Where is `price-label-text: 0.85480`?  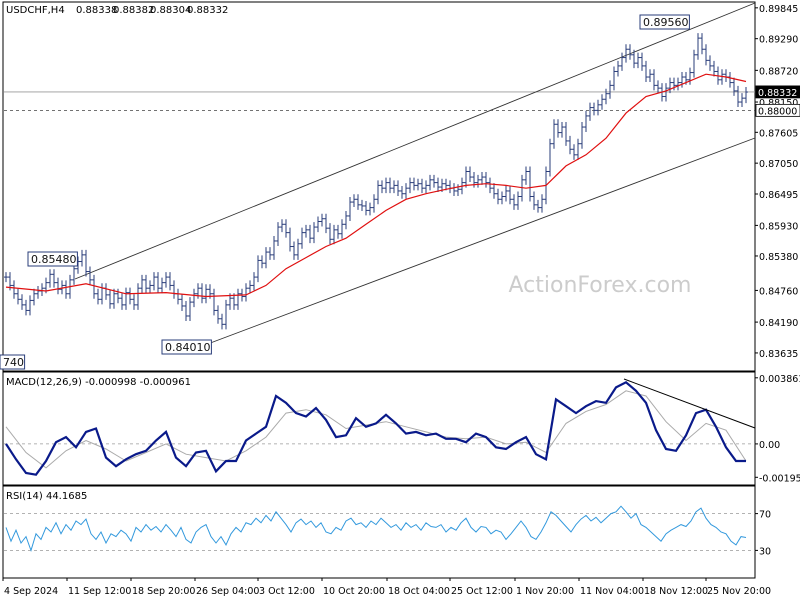 price-label-text: 0.85480 is located at coordinates (54, 259).